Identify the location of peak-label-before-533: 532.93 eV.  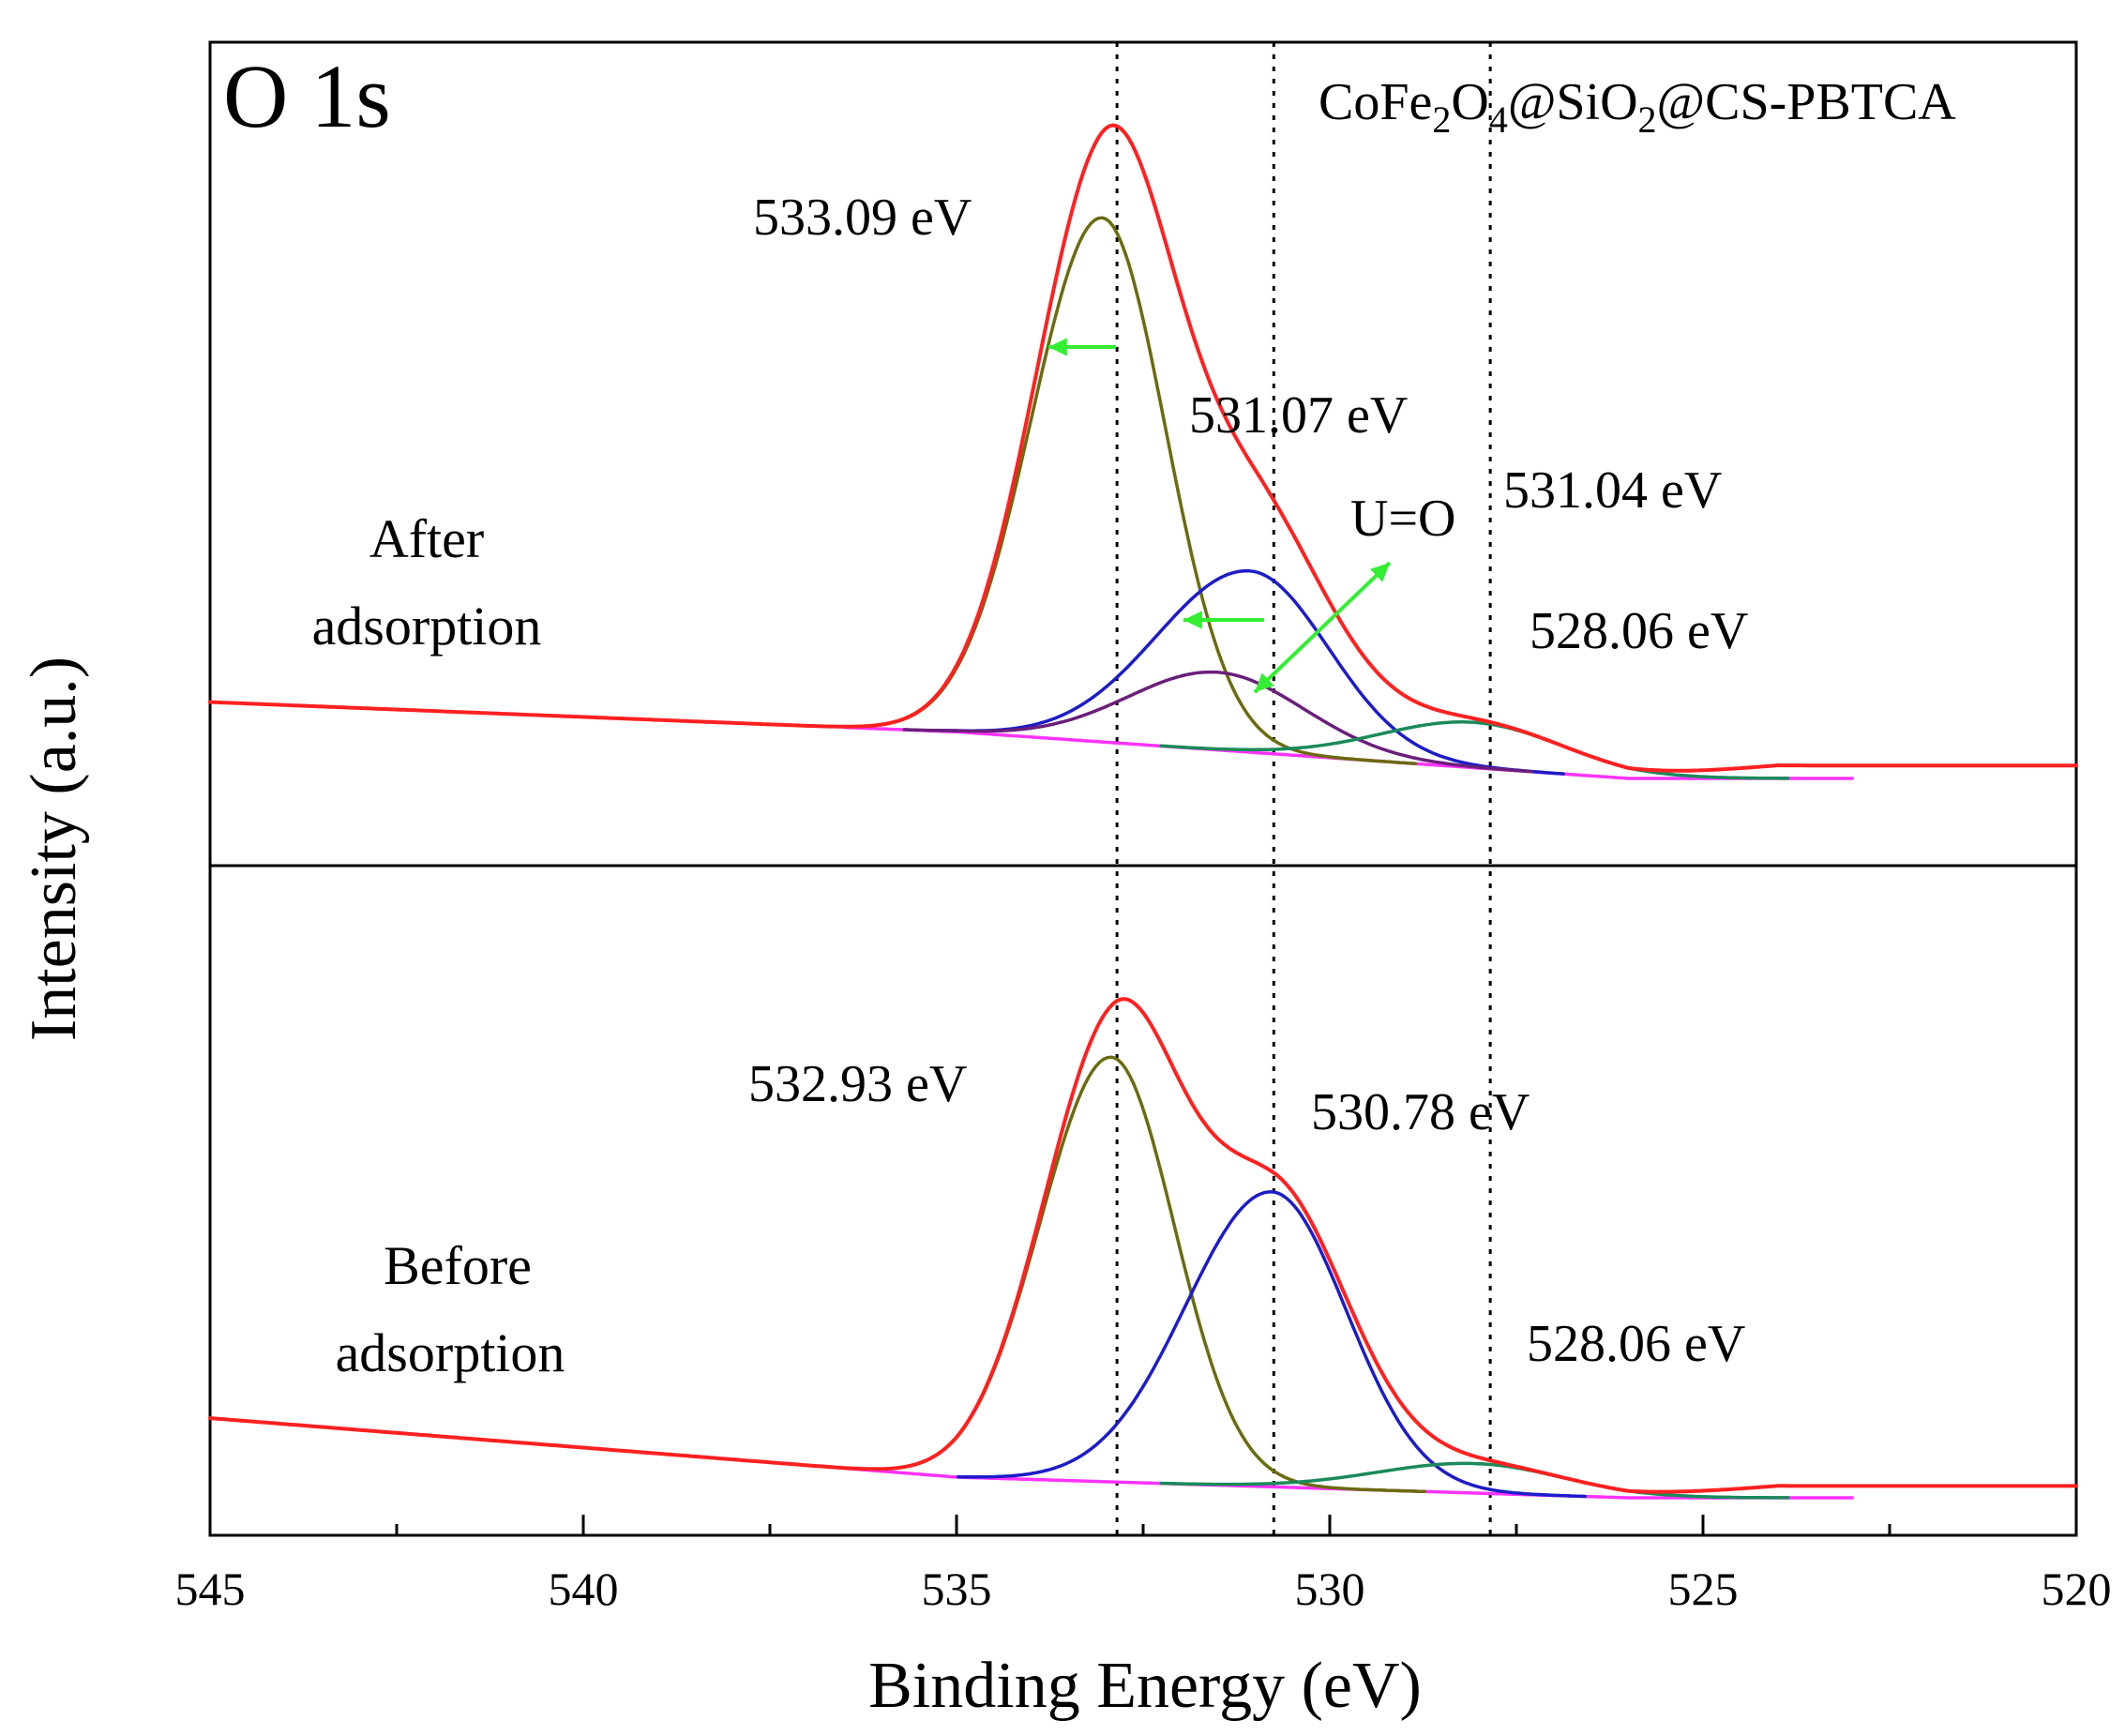
(857, 1084).